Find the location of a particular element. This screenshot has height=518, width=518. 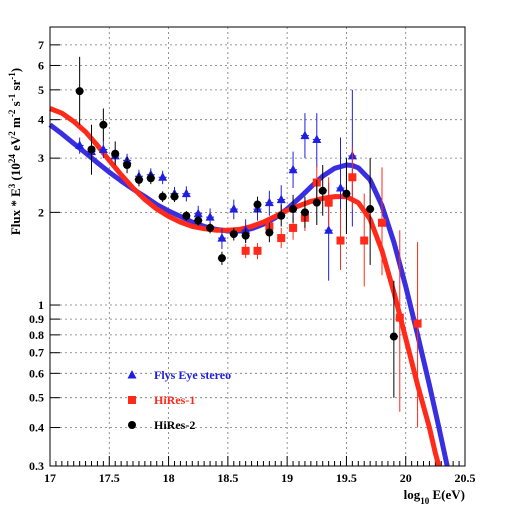

x-tick-label: 17 is located at coordinates (50, 478).